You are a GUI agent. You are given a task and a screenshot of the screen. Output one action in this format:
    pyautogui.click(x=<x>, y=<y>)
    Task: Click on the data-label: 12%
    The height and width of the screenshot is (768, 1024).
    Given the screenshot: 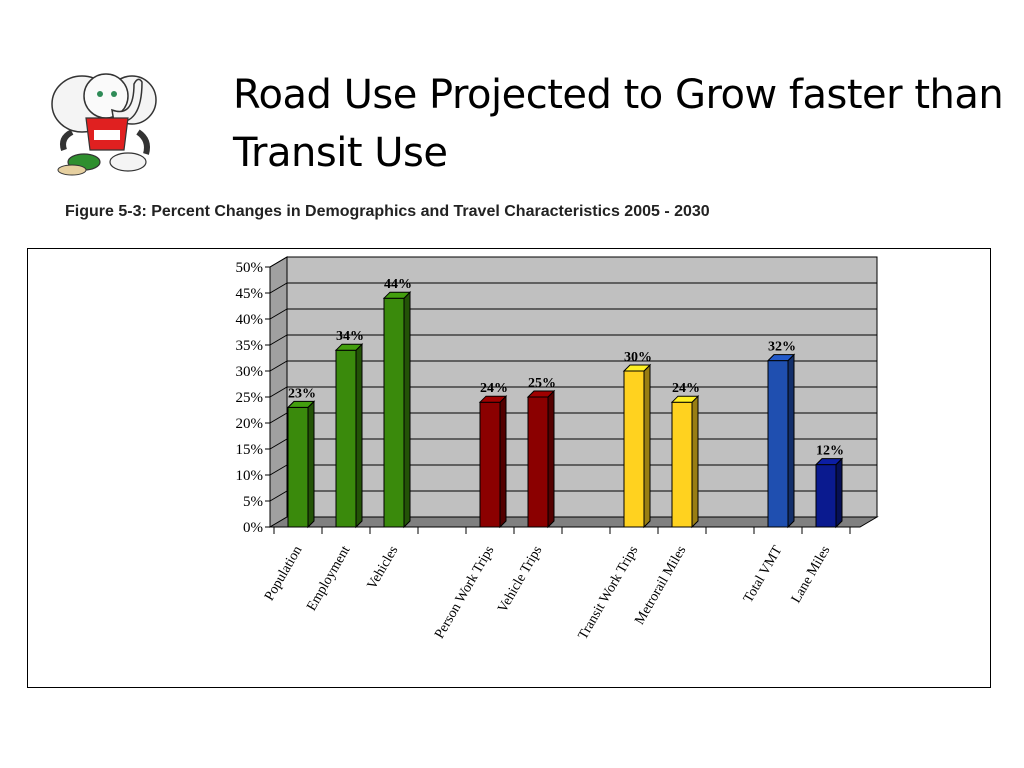 What is the action you would take?
    pyautogui.click(x=830, y=451)
    